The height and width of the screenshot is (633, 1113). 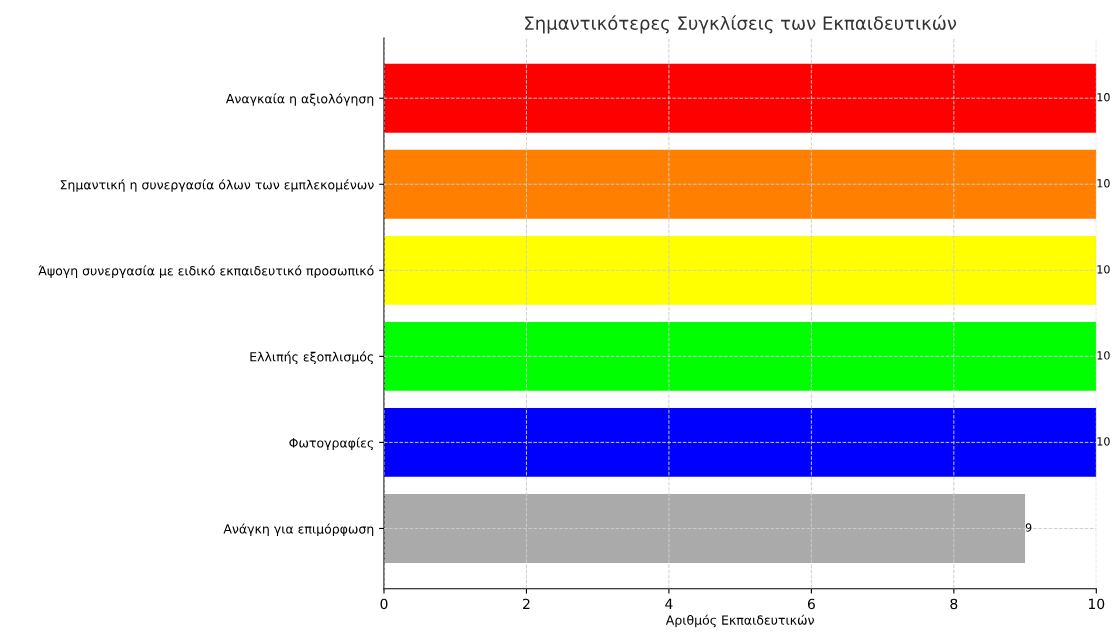 I want to click on x-tick-label: 10, so click(x=1096, y=604).